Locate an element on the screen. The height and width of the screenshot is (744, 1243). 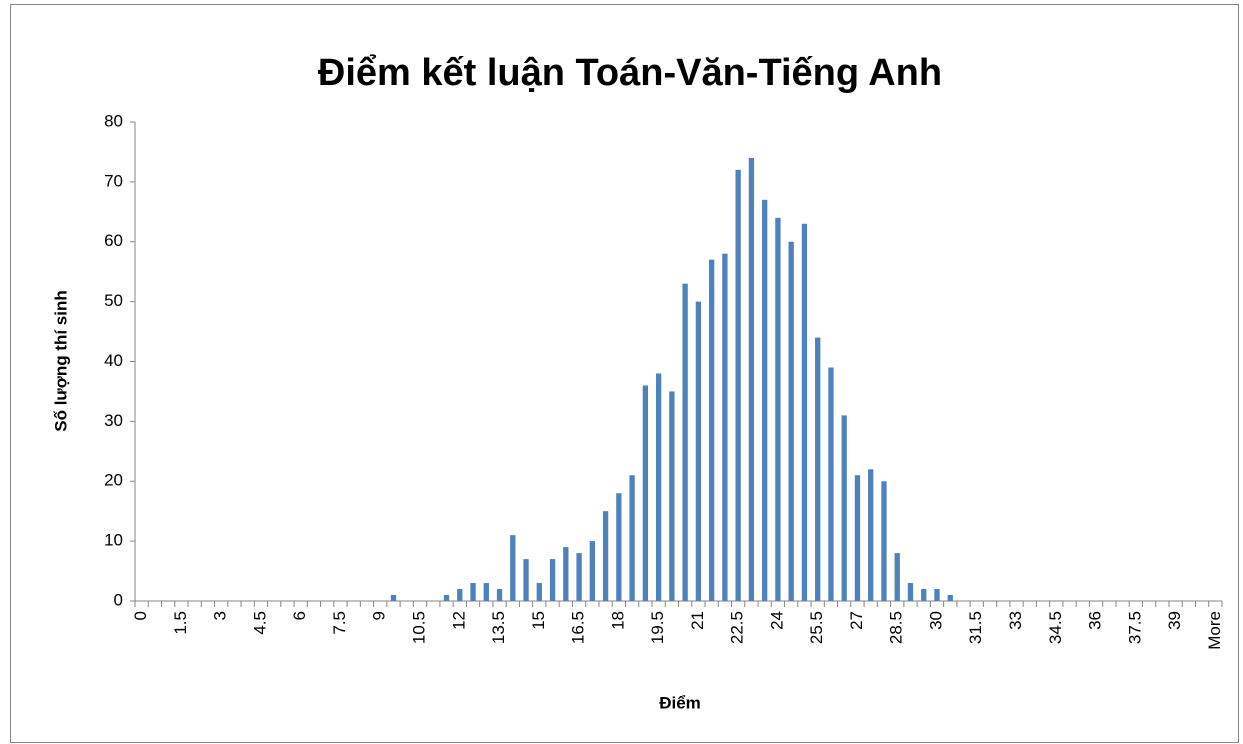
x-tick-label: 33 is located at coordinates (1015, 620).